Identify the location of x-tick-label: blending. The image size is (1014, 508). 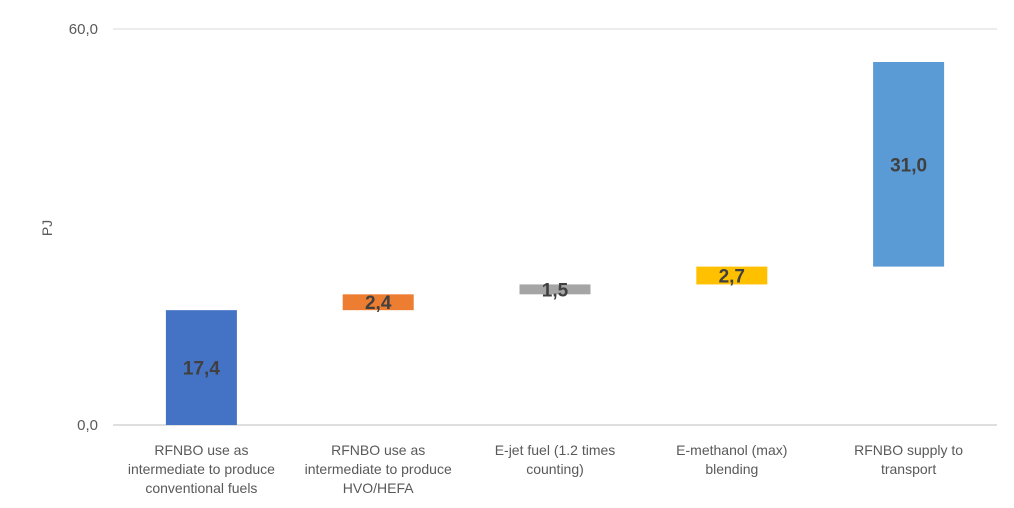
(731, 469).